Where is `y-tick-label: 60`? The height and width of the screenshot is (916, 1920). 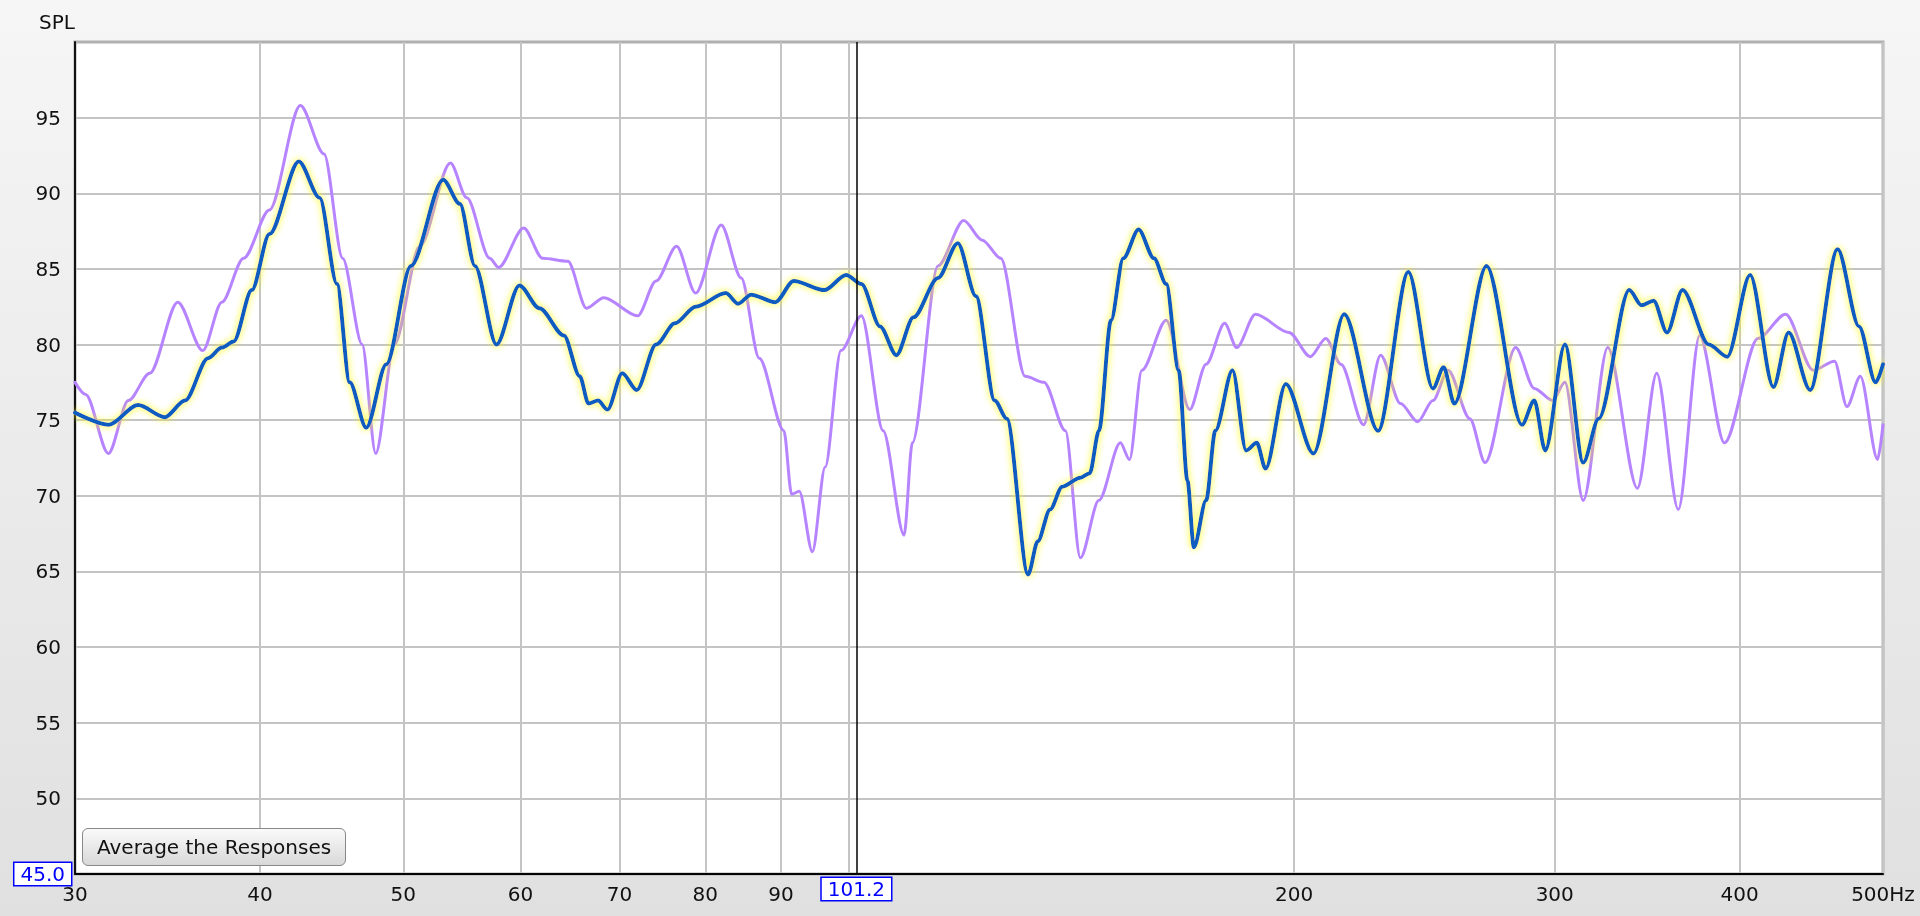 y-tick-label: 60 is located at coordinates (48, 647).